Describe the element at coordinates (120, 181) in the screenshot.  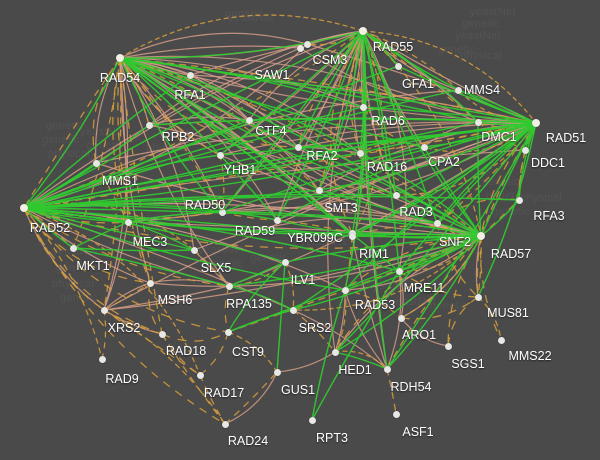
I see `gene-label-mms1: MMS1` at that location.